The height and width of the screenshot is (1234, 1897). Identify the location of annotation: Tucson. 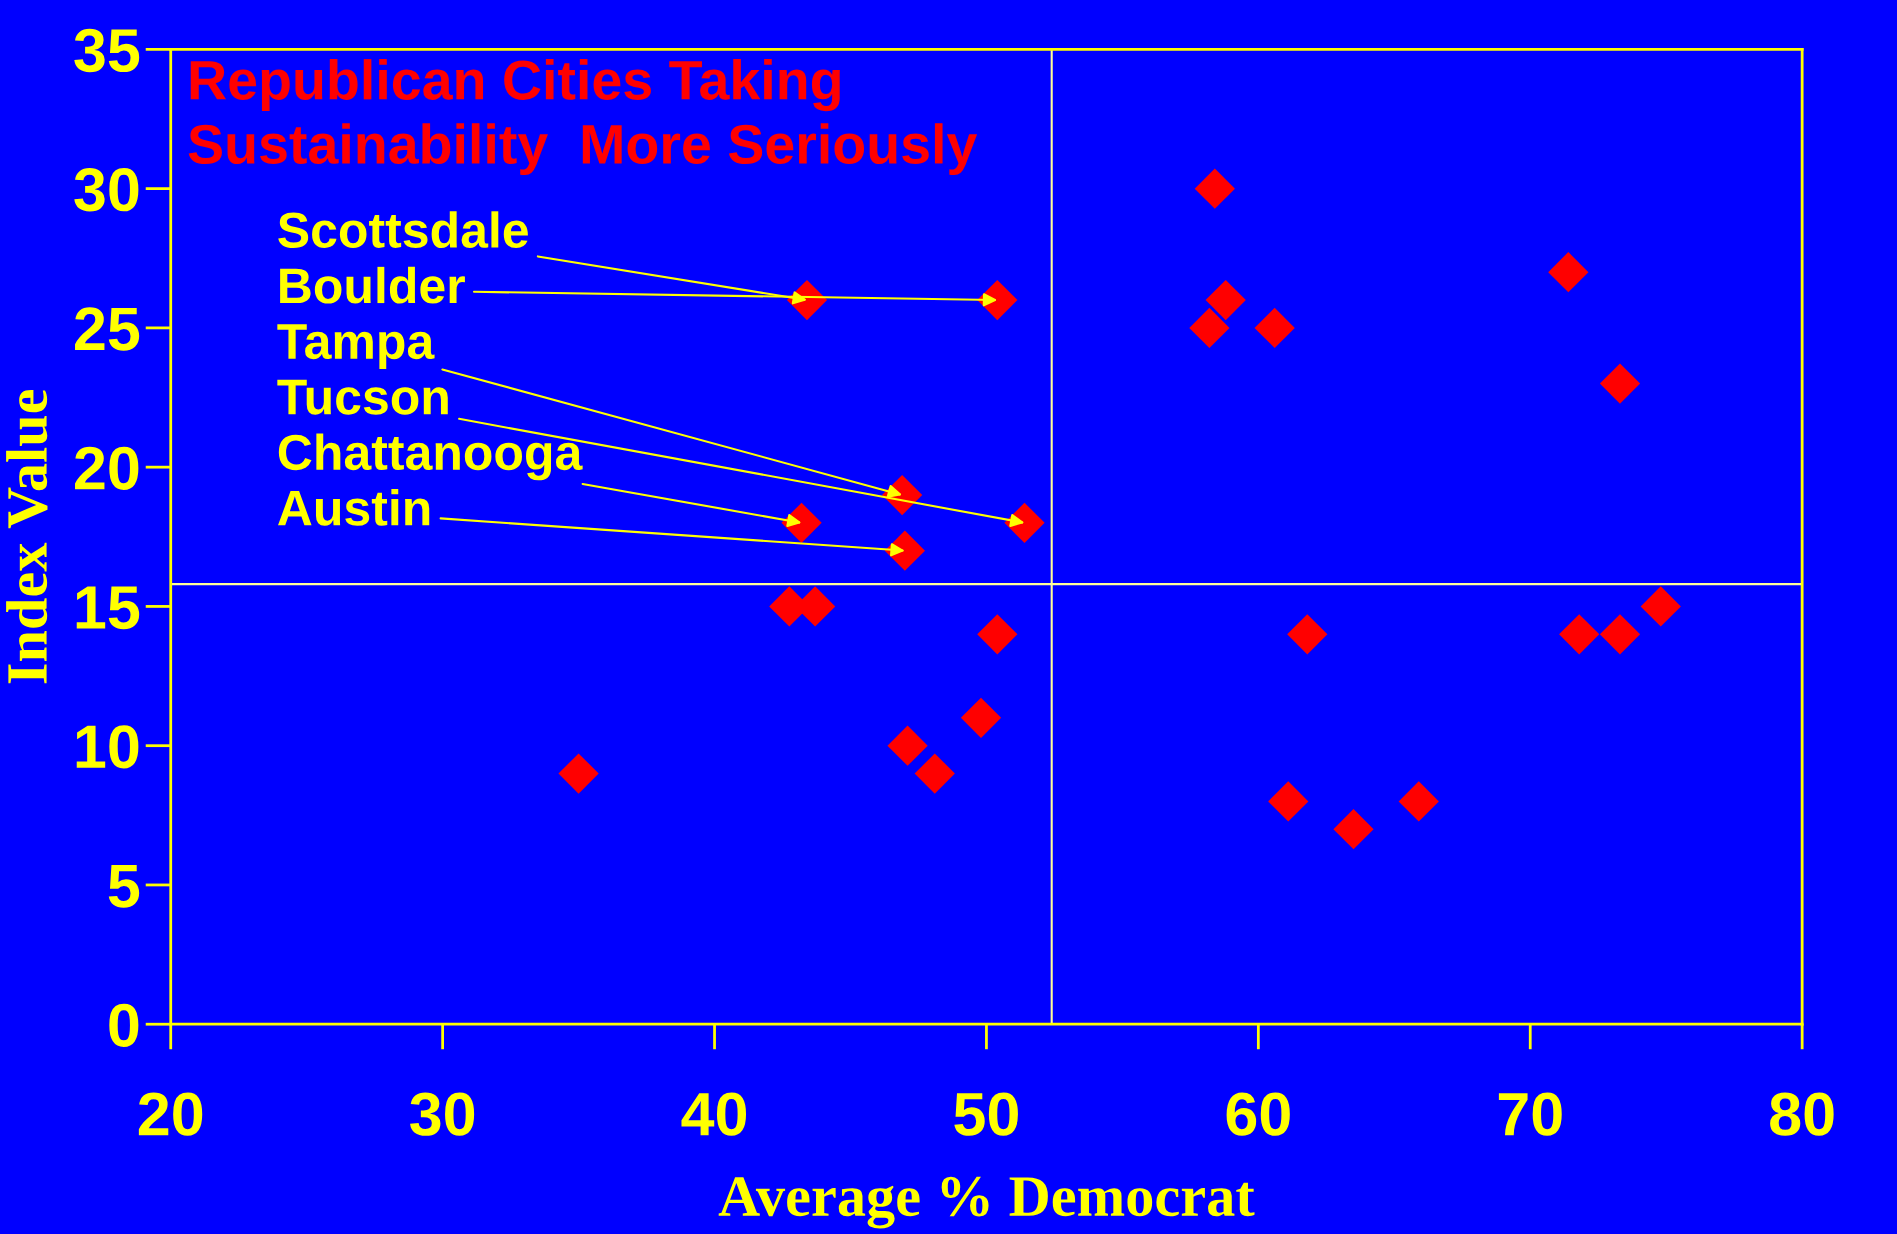
(362, 397).